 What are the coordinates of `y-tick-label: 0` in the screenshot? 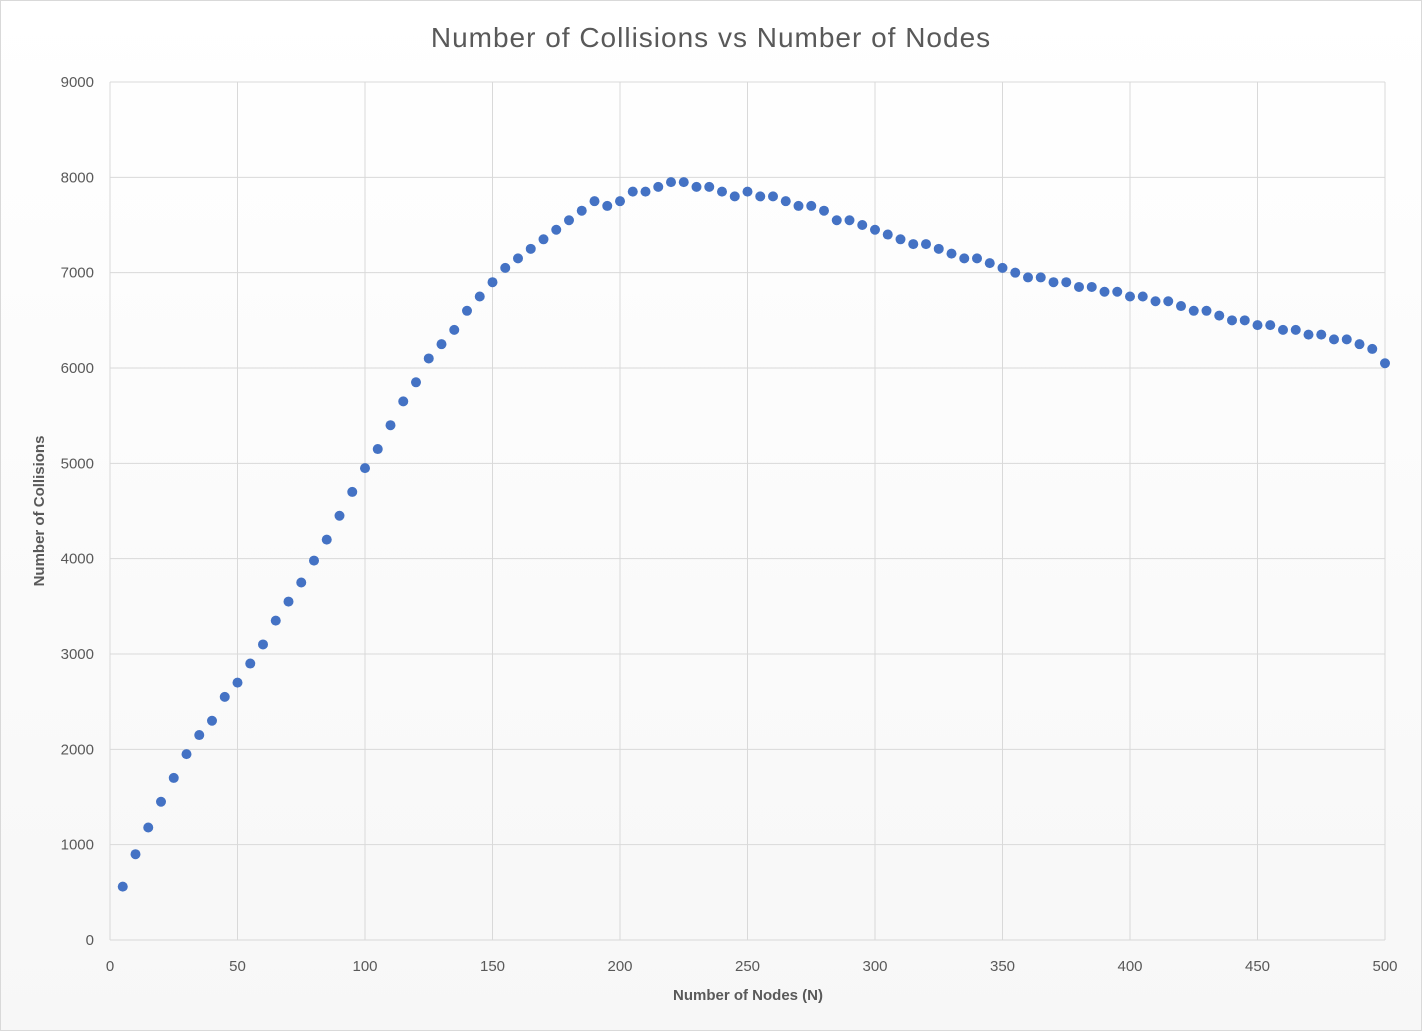 It's located at (90, 940).